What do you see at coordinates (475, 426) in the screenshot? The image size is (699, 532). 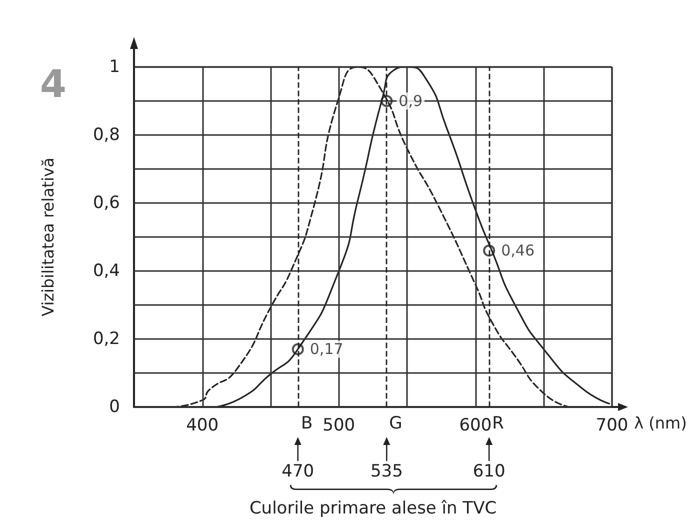 I see `x-tick-label: 600` at bounding box center [475, 426].